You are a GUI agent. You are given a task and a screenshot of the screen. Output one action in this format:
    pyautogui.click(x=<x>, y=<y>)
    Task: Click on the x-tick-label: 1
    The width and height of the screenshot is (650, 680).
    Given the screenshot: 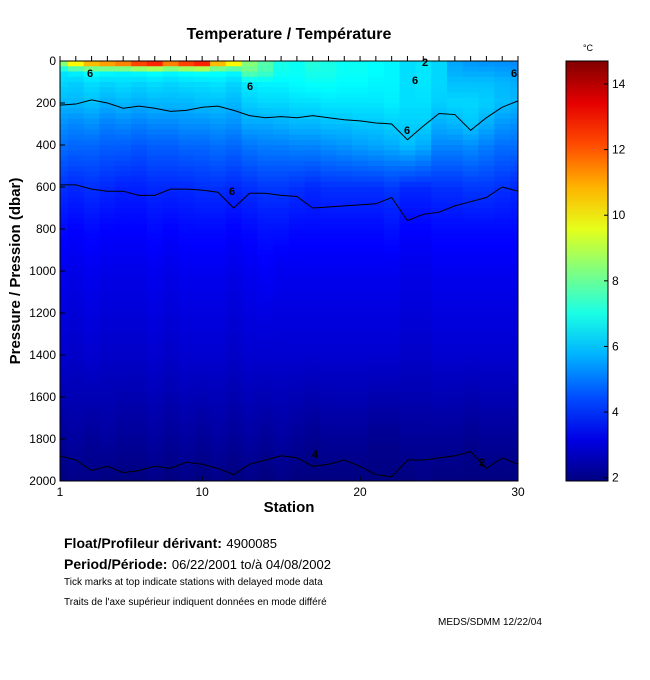 What is the action you would take?
    pyautogui.click(x=60, y=492)
    